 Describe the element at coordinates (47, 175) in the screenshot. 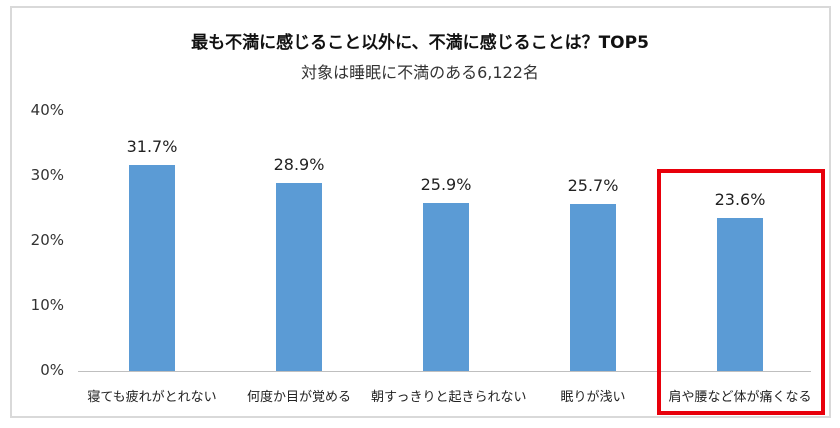

I see `y-tick-30: 30%` at that location.